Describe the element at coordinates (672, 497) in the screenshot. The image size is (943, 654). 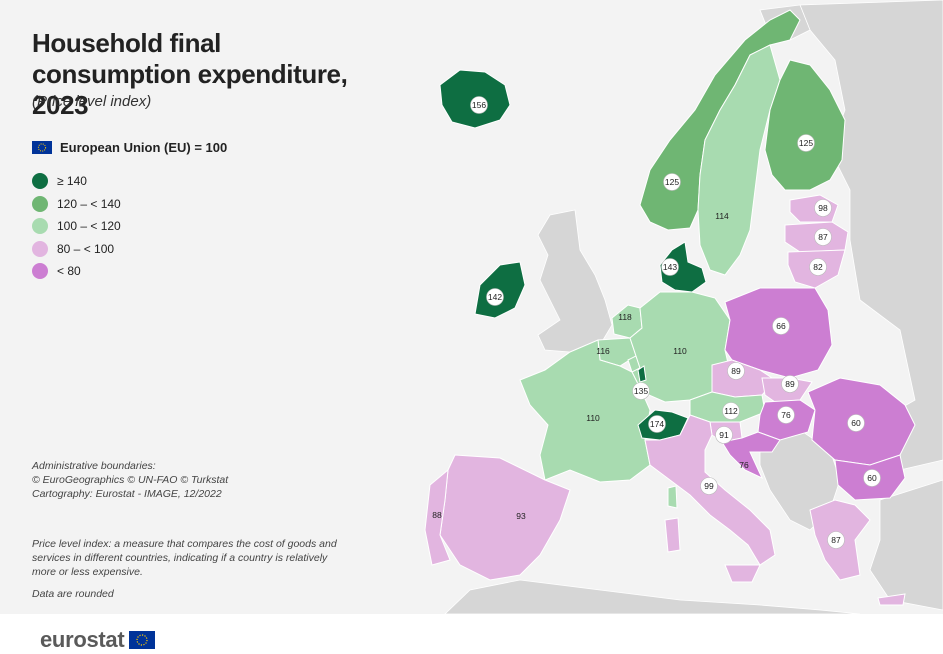
I see `corsica` at that location.